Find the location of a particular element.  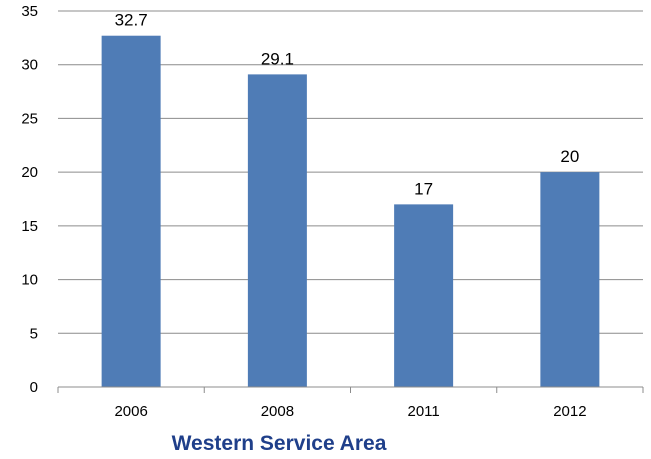

bar-2006 is located at coordinates (131, 211).